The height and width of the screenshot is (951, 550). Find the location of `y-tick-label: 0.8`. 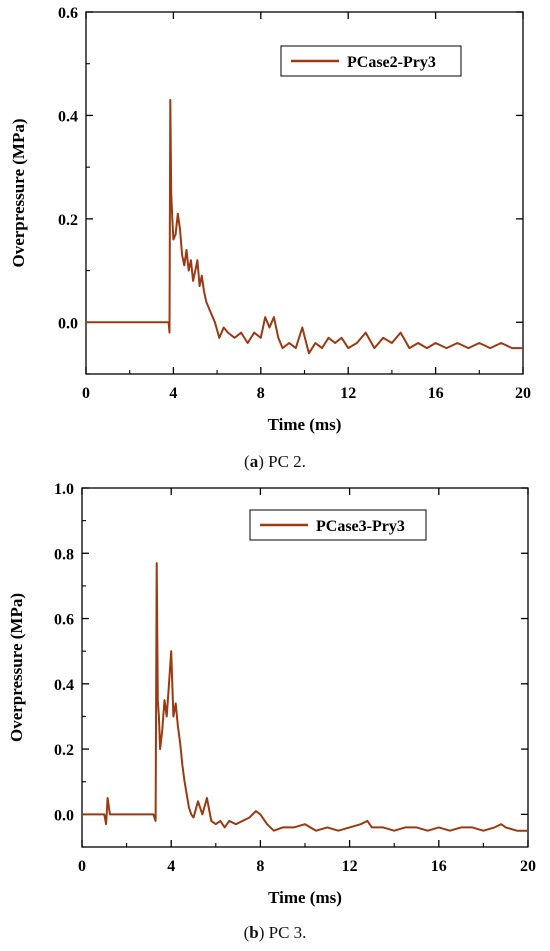

y-tick-label: 0.8 is located at coordinates (64, 554).